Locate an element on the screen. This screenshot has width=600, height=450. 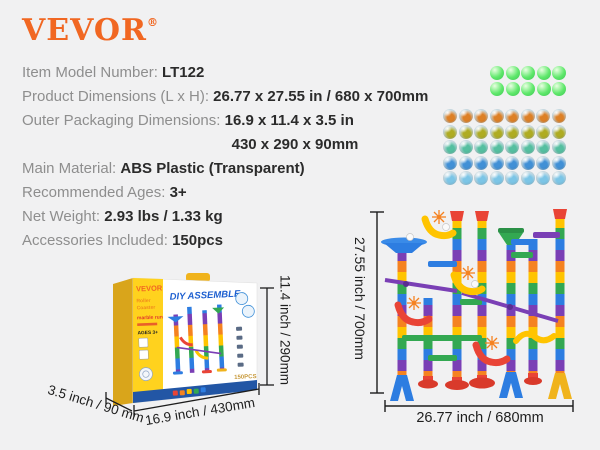
spec-label: Accessories Included: is located at coordinates (97, 240).